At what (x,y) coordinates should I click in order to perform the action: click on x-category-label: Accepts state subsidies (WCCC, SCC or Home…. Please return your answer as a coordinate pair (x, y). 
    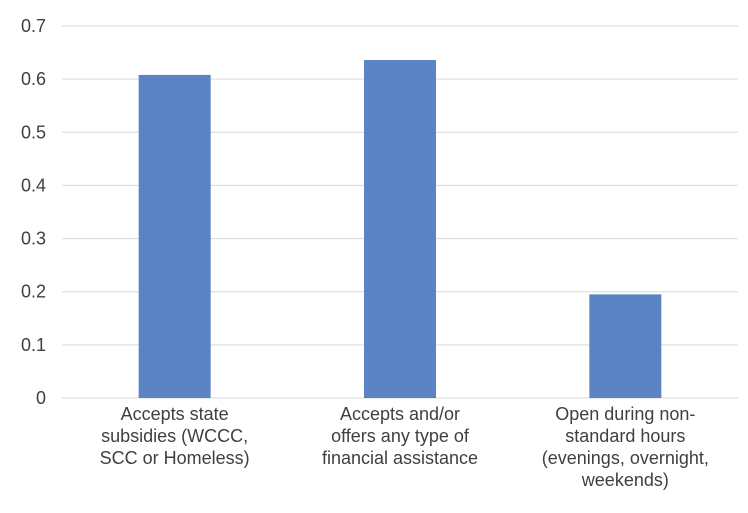
    Looking at the image, I should click on (175, 436).